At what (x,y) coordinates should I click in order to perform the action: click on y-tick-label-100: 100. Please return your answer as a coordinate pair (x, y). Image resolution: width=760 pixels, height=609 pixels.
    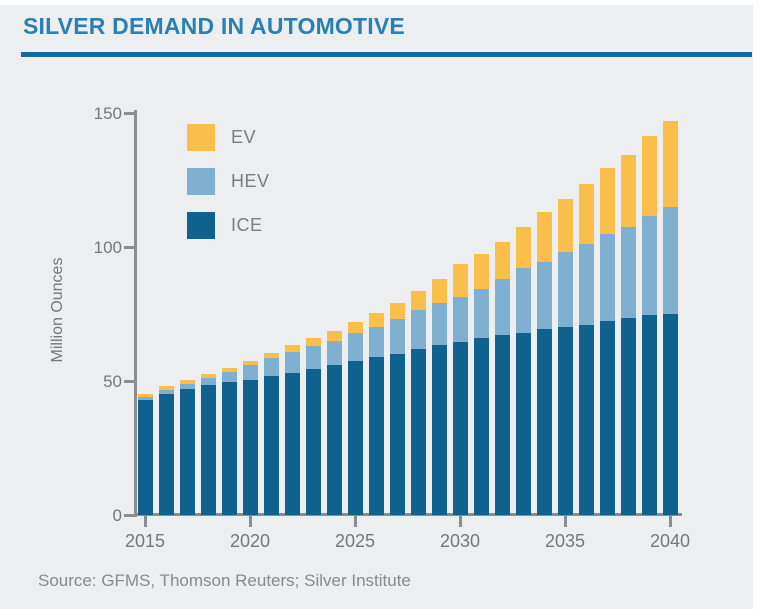
    Looking at the image, I should click on (107, 247).